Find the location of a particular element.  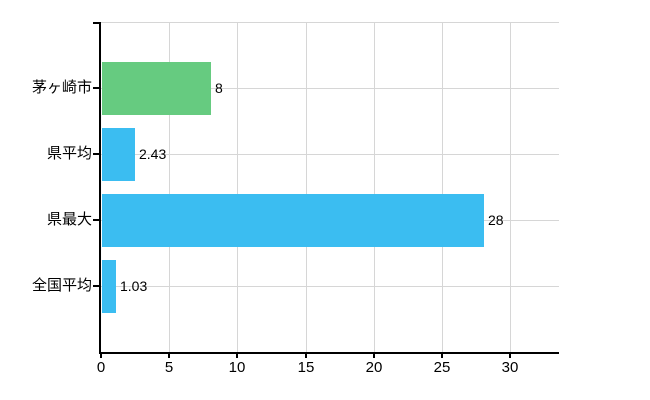

bar-value-label: 28 is located at coordinates (496, 220).